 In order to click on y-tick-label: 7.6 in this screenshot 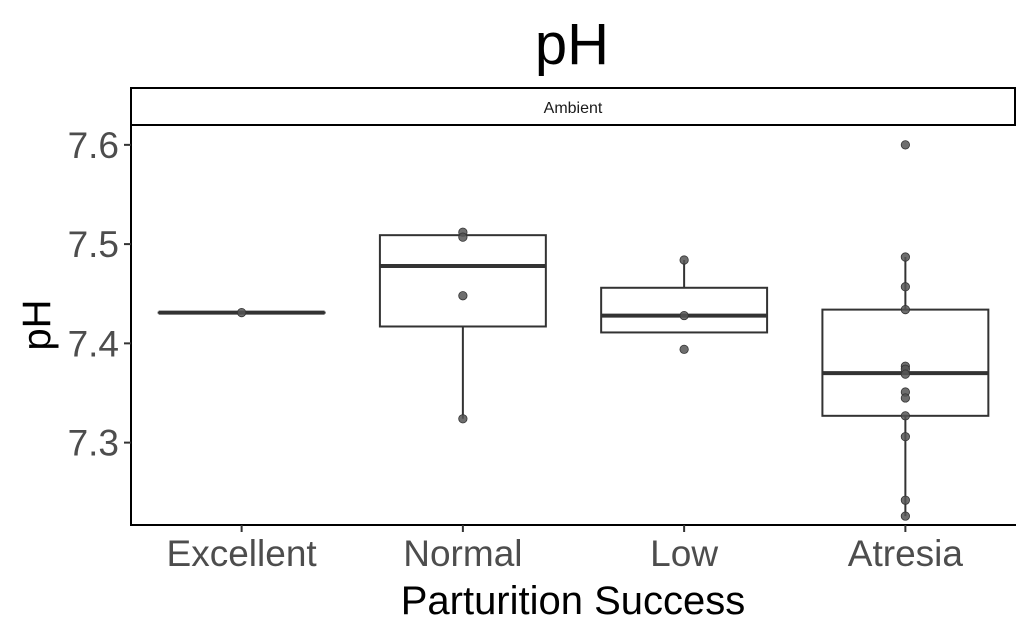, I will do `click(93, 145)`.